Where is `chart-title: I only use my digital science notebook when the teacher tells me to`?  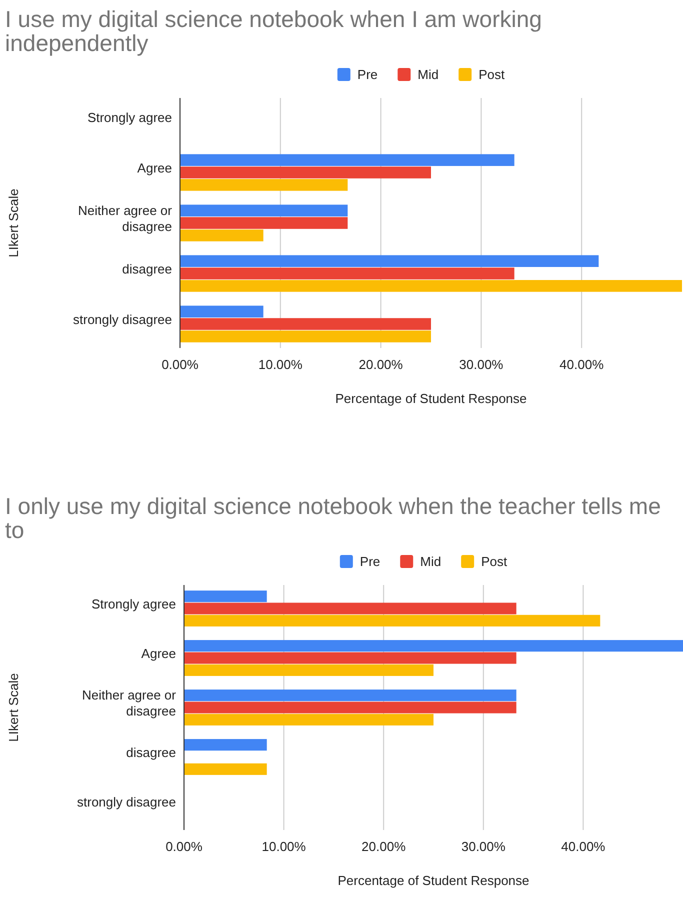 chart-title: I only use my digital science notebook when the teacher tells me to is located at coordinates (333, 518).